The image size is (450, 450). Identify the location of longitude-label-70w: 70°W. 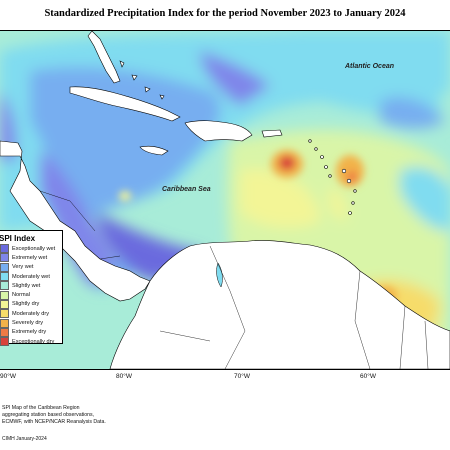
(242, 376).